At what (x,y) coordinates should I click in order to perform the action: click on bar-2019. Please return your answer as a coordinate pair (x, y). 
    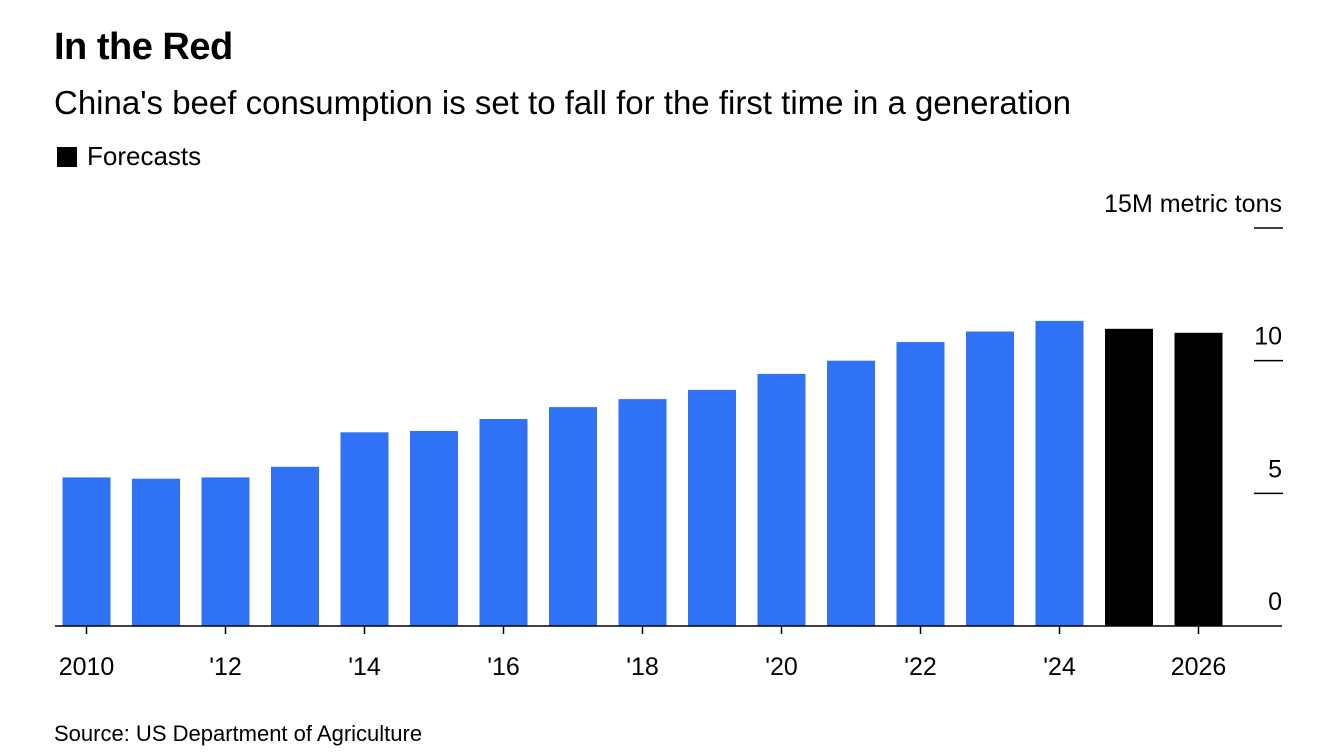
    Looking at the image, I should click on (712, 507).